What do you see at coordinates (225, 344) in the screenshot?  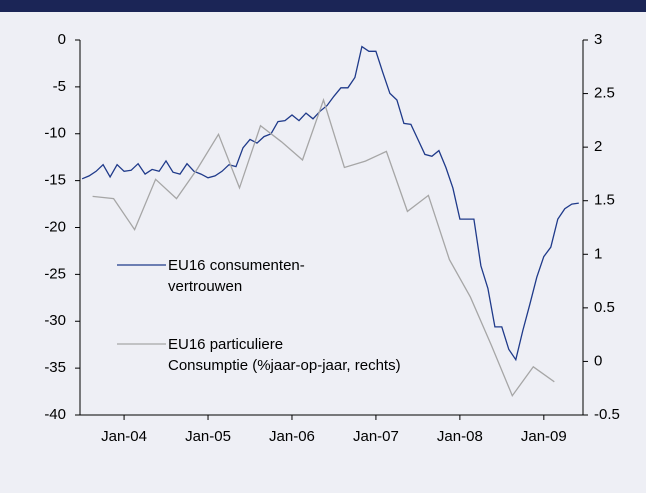 I see `legend-label: EU16 particuliere` at bounding box center [225, 344].